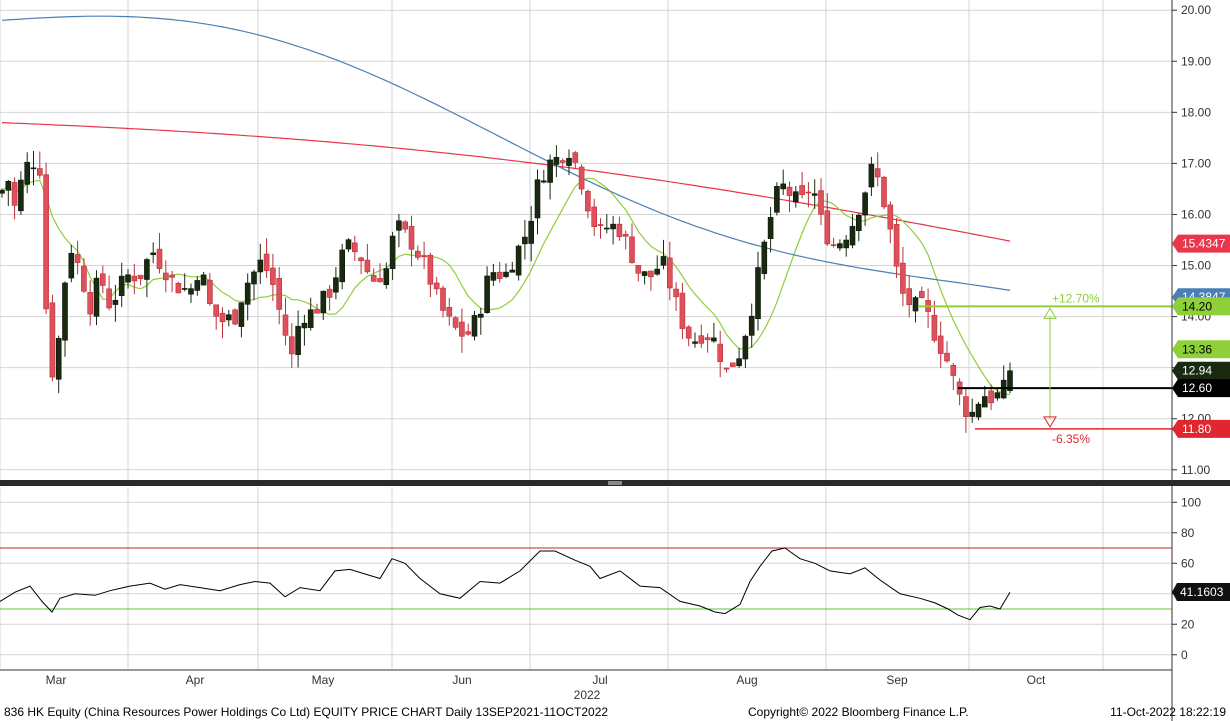 The width and height of the screenshot is (1230, 721). Describe the element at coordinates (1197, 349) in the screenshot. I see `price-tag-label: 13.36` at that location.